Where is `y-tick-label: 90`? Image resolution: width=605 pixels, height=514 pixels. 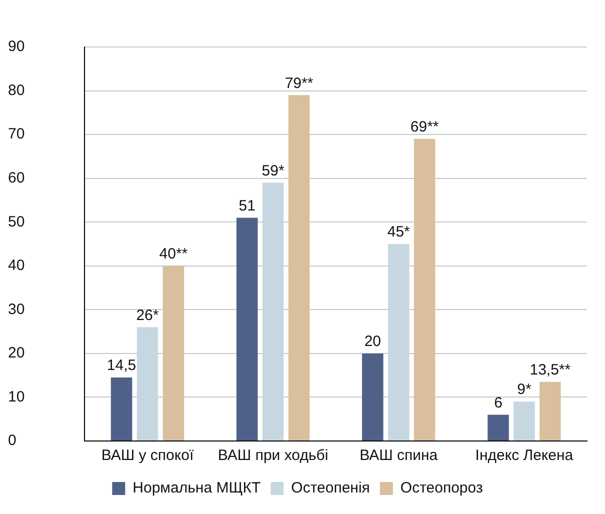 y-tick-label: 90 is located at coordinates (16, 47).